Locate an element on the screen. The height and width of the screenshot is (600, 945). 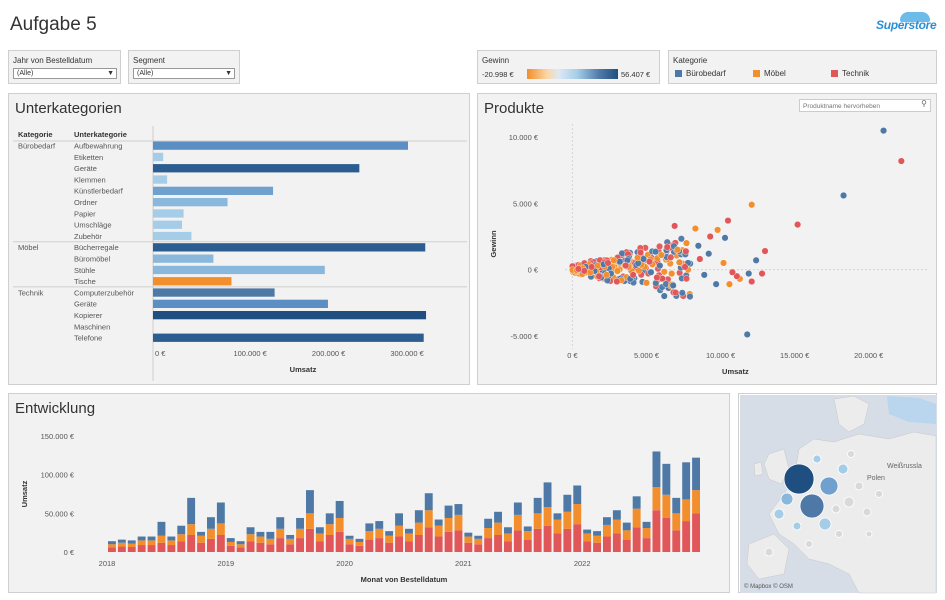
x-tick-label: 2020 is located at coordinates (344, 563).